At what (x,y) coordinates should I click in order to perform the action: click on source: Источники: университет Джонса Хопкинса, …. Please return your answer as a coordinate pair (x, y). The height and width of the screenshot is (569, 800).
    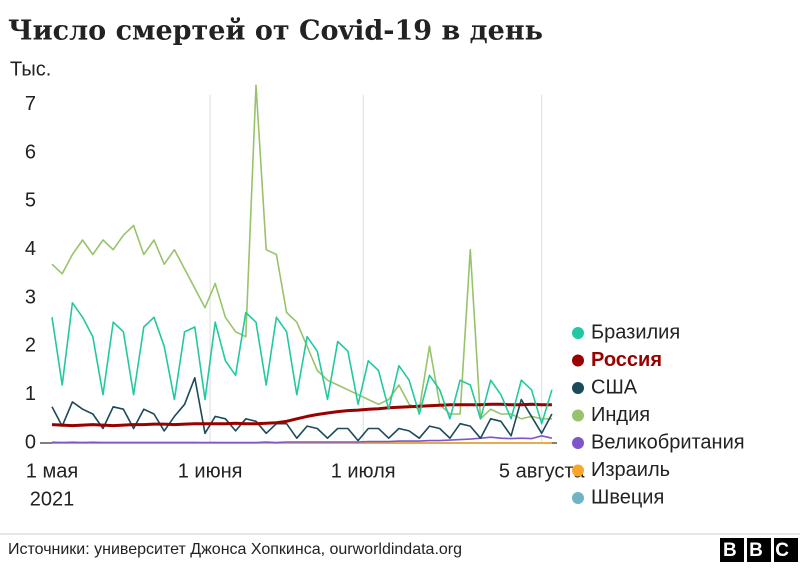
    Looking at the image, I should click on (235, 549).